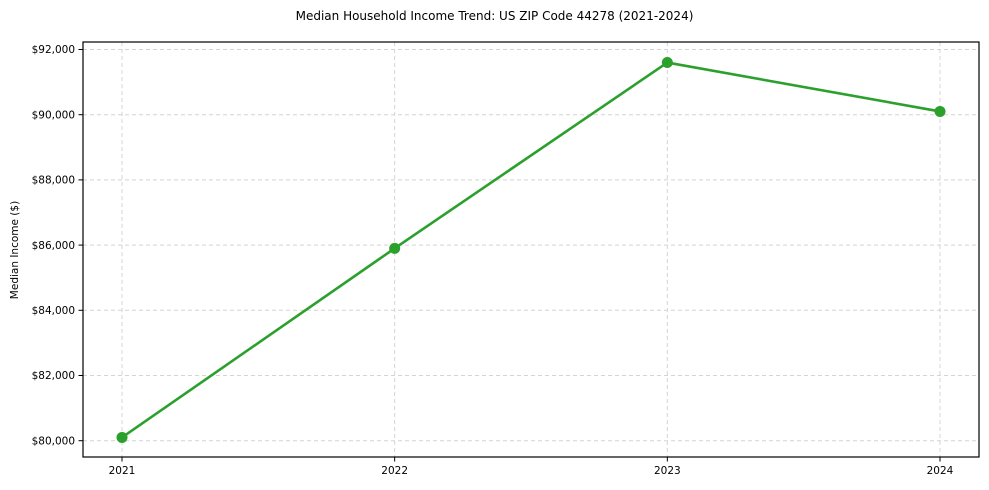 The width and height of the screenshot is (989, 490). I want to click on y-tick-label: $84,000, so click(53, 311).